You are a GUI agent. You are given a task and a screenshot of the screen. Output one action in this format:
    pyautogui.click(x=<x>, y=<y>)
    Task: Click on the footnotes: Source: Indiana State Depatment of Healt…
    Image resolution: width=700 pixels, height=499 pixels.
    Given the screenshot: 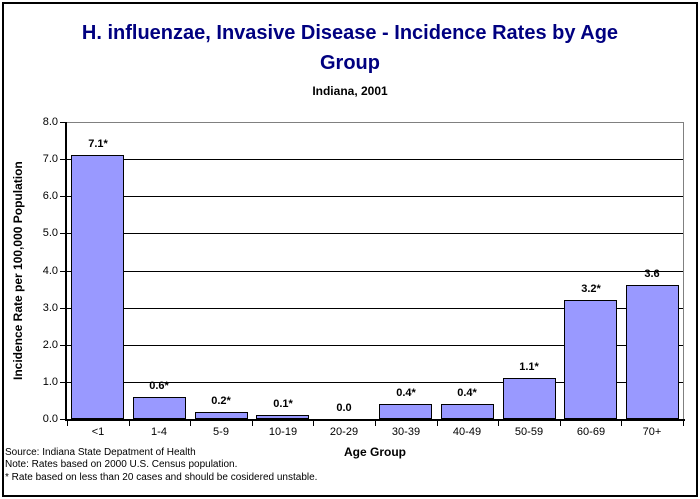 What is the action you would take?
    pyautogui.click(x=161, y=465)
    